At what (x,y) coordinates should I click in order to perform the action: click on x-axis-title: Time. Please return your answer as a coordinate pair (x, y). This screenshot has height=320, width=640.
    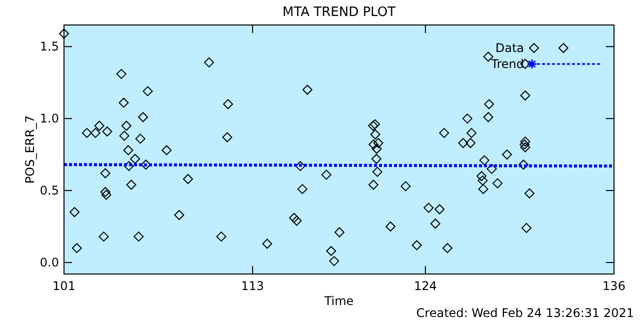
    Looking at the image, I should click on (338, 301).